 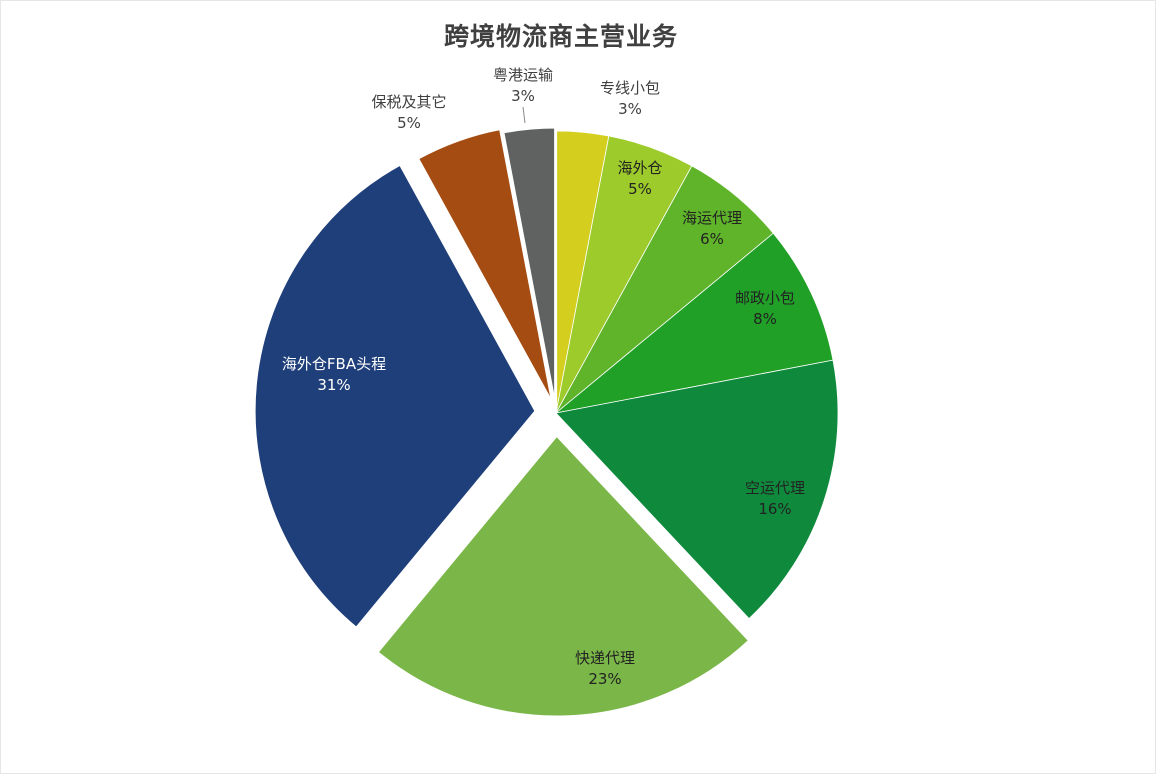 I want to click on slice-label: 邮政小包, so click(x=765, y=298).